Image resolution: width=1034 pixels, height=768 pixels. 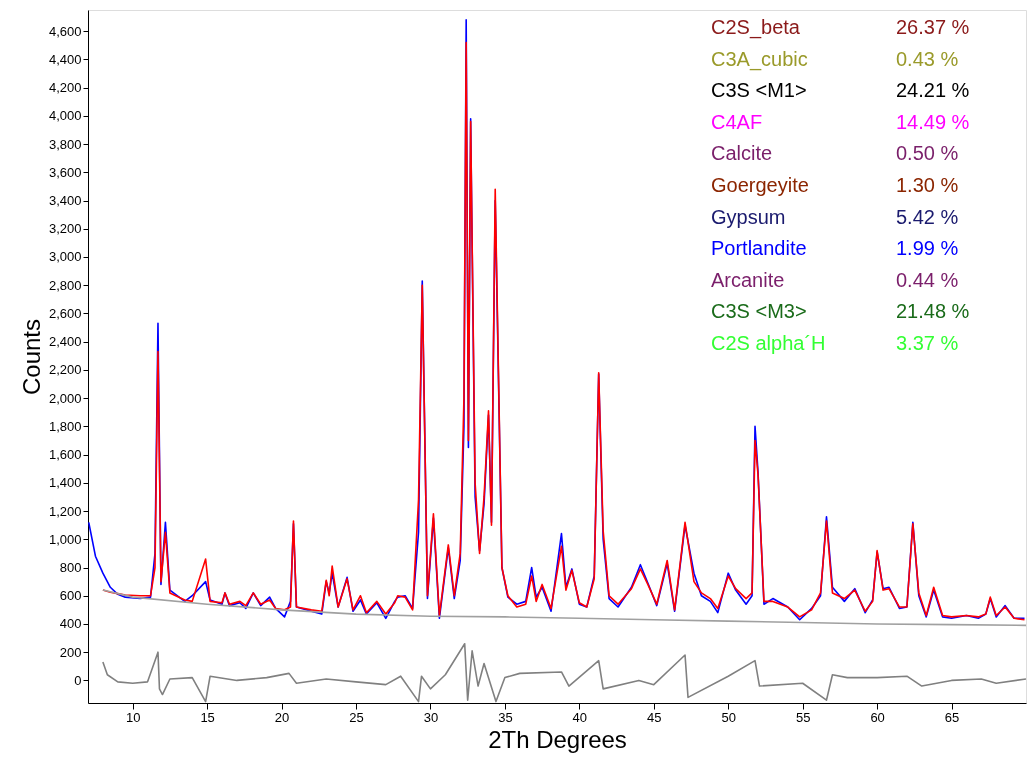 What do you see at coordinates (877, 717) in the screenshot?
I see `x-tick-label: 60` at bounding box center [877, 717].